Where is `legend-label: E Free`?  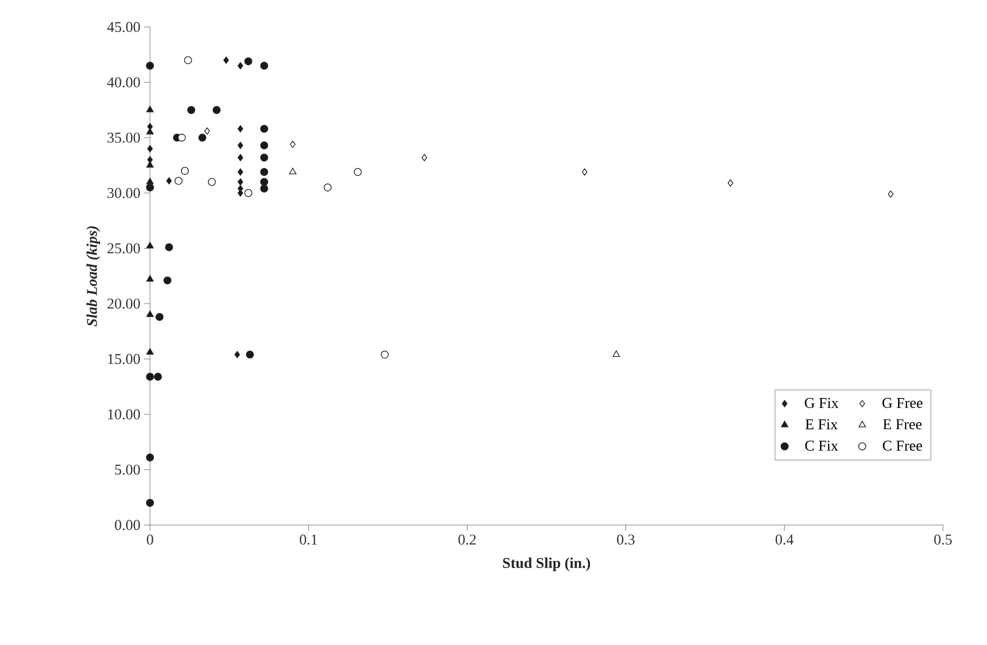
legend-label: E Free is located at coordinates (902, 424).